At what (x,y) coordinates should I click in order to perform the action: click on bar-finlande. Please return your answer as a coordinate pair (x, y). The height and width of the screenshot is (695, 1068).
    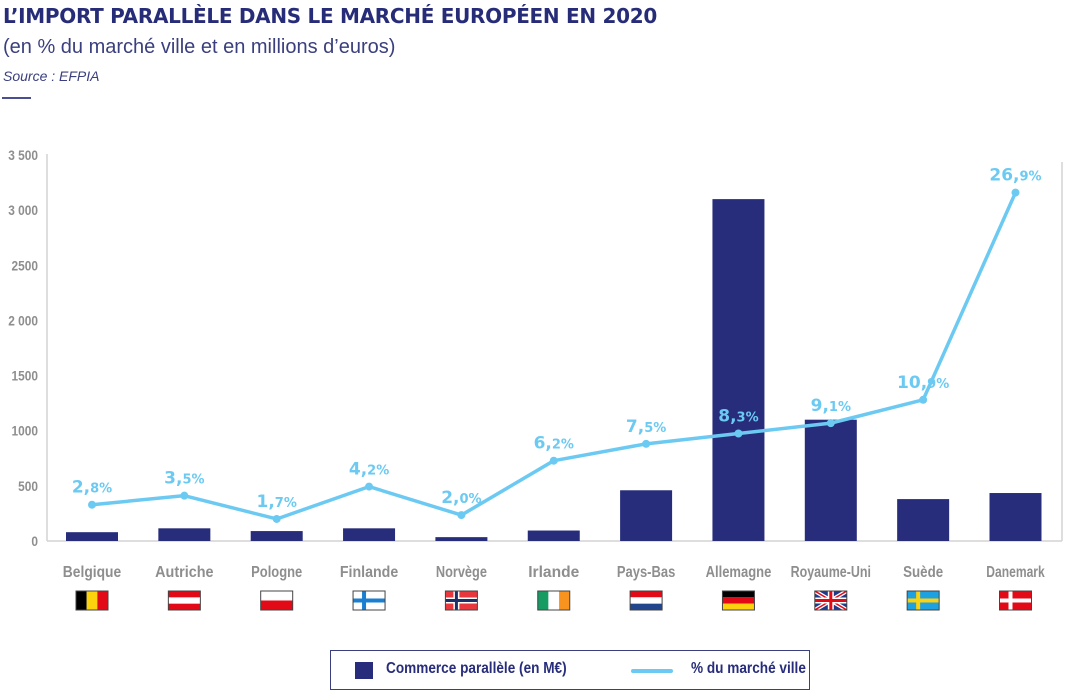
    Looking at the image, I should click on (369, 534).